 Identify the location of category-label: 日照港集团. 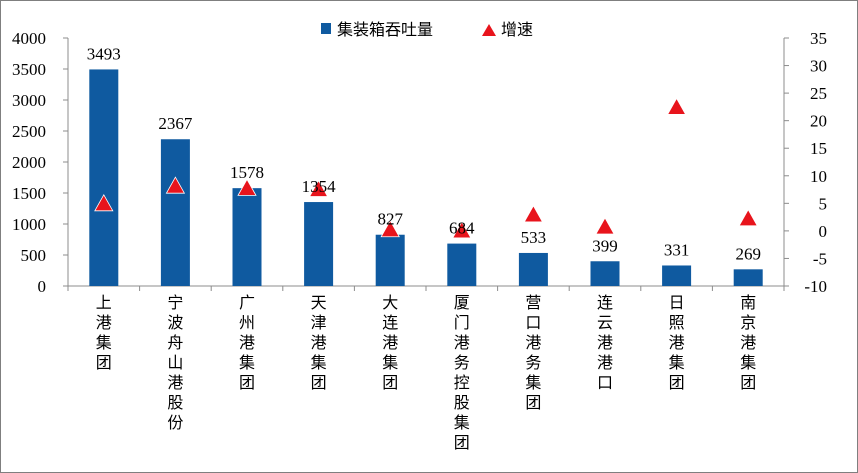
(677, 342).